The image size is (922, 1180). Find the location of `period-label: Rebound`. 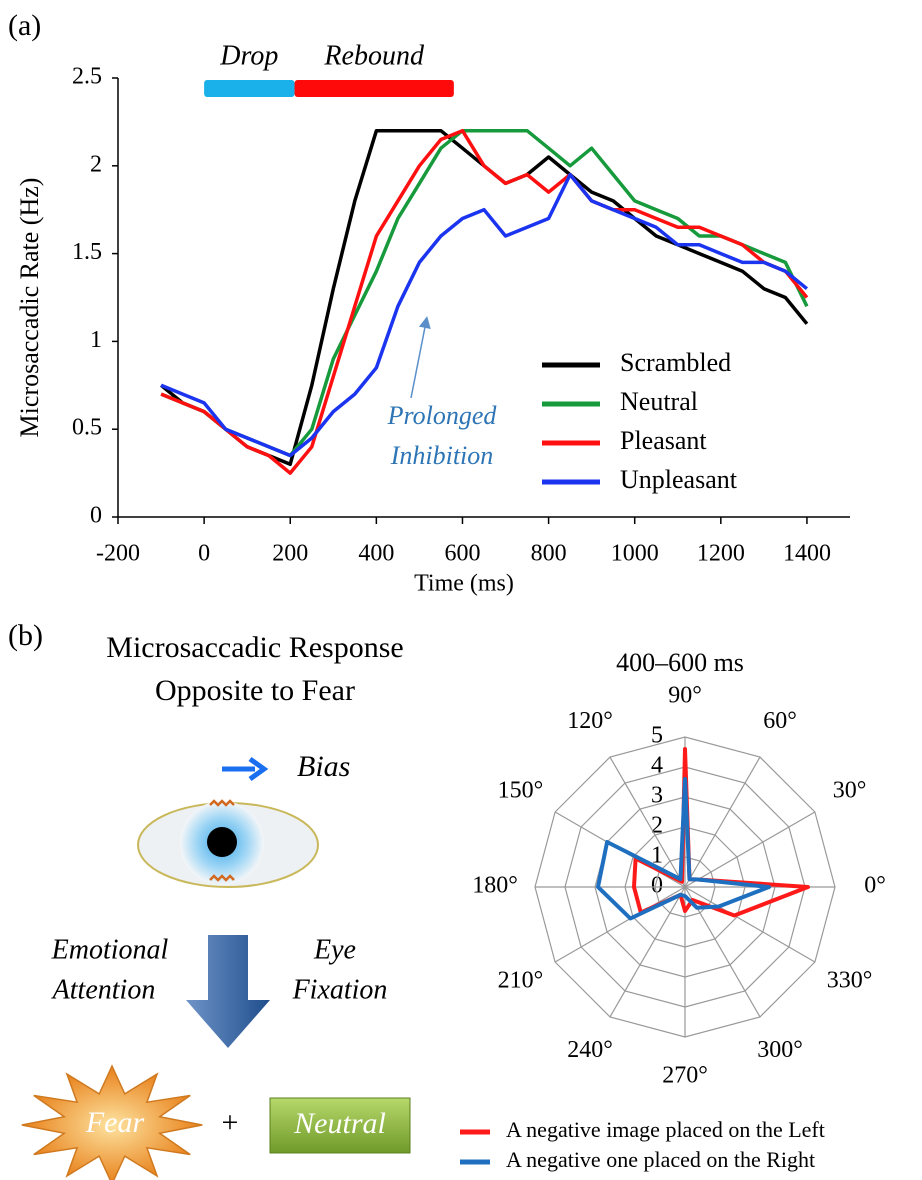

period-label: Rebound is located at coordinates (374, 55).